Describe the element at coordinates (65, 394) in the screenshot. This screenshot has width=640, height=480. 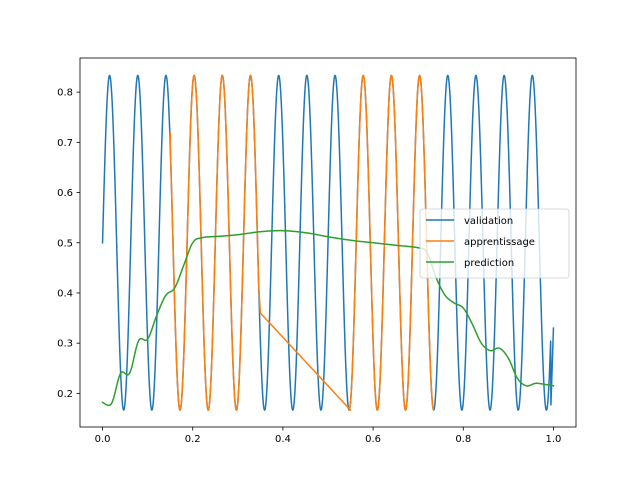
I see `y-tick-label: 0.2` at that location.